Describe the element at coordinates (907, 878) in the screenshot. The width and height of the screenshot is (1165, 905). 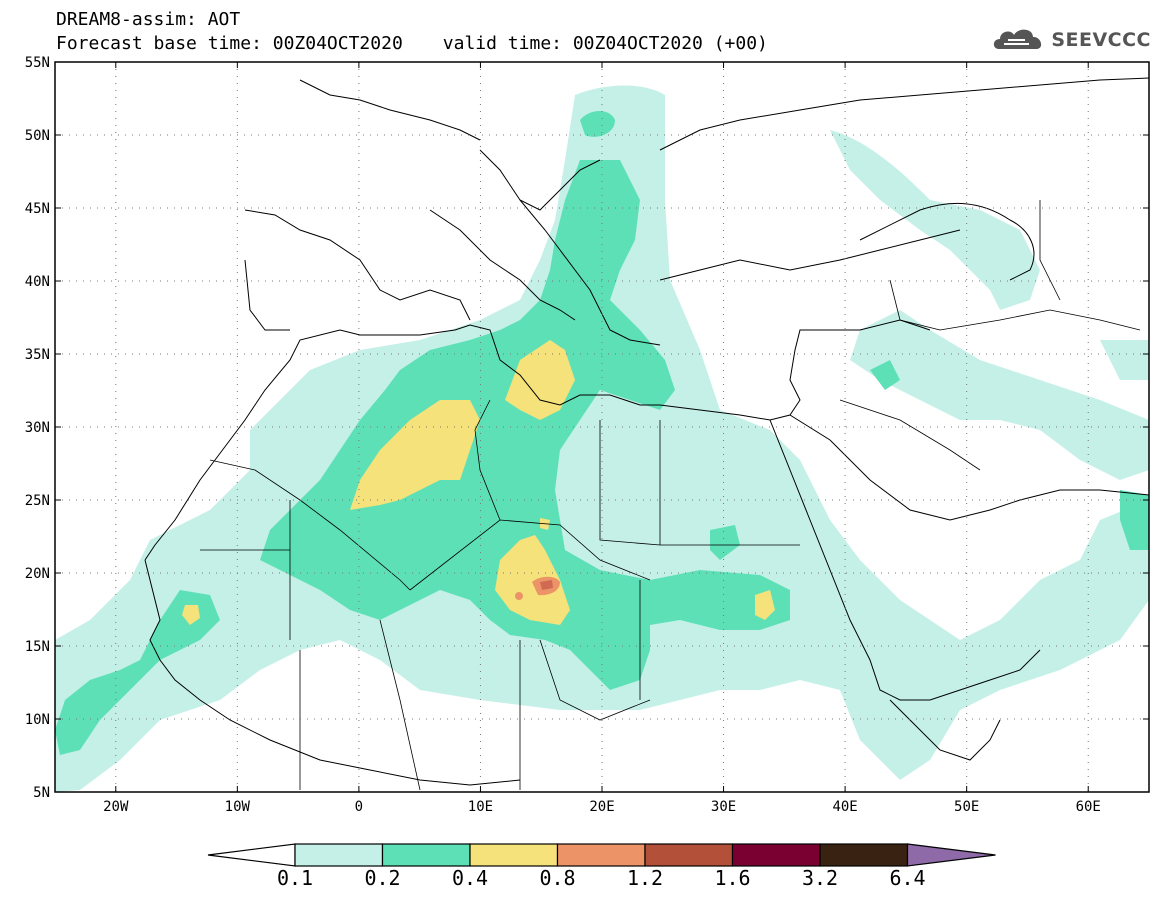
I see `colorbar-label: 6.4` at that location.